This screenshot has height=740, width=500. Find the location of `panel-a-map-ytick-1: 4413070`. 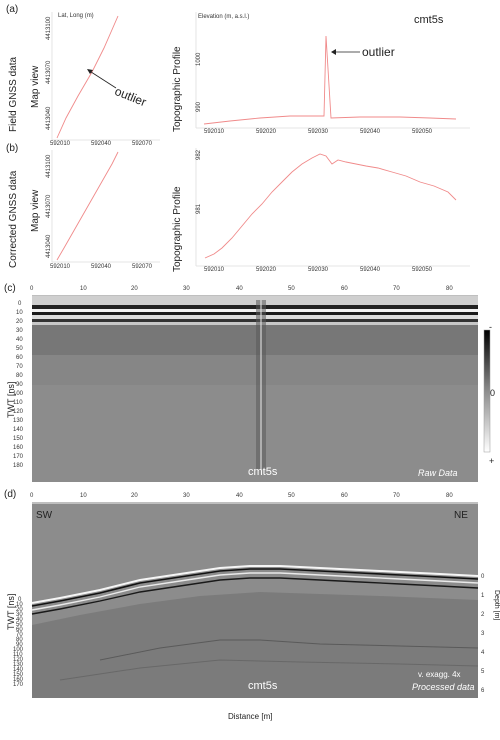

panel-a-map-ytick-1: 4413070 is located at coordinates (49, 72).